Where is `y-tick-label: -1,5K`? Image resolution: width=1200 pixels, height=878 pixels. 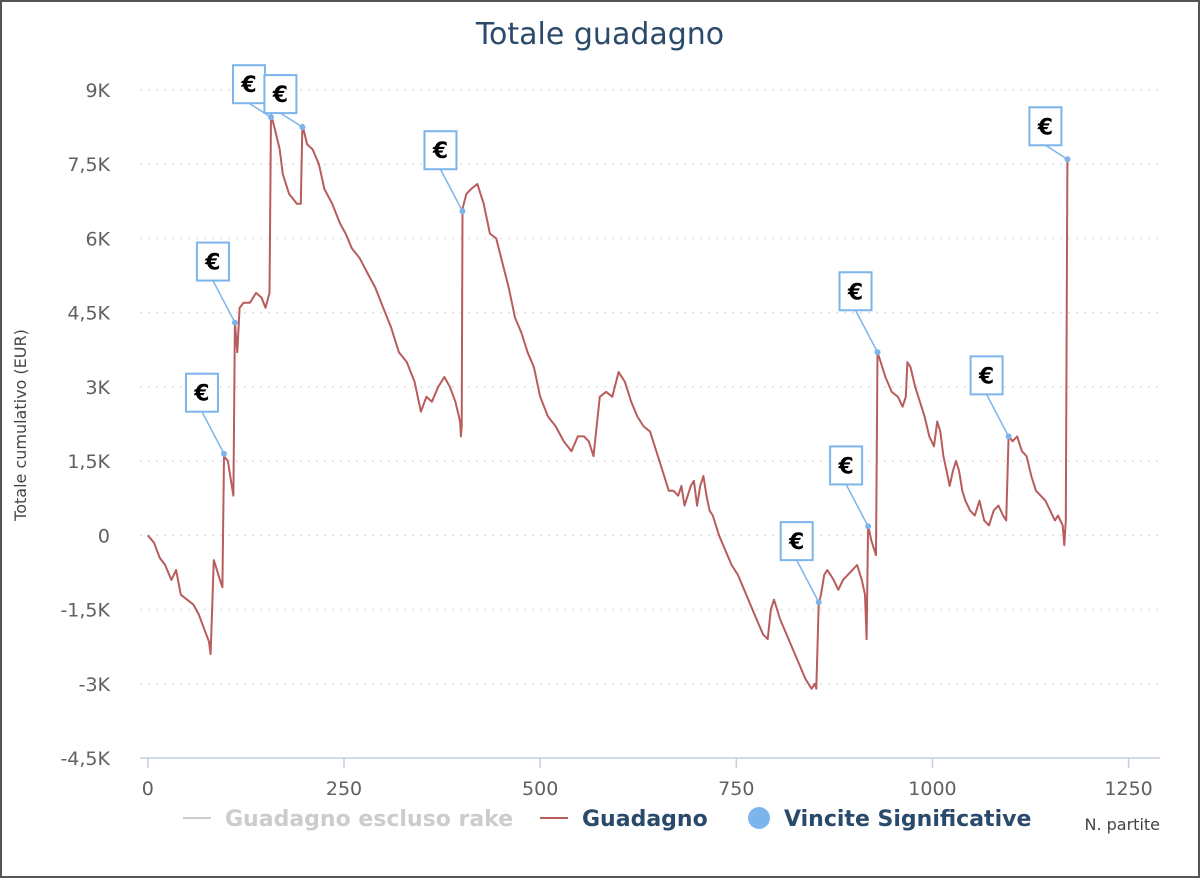
y-tick-label: -1,5K is located at coordinates (85, 611).